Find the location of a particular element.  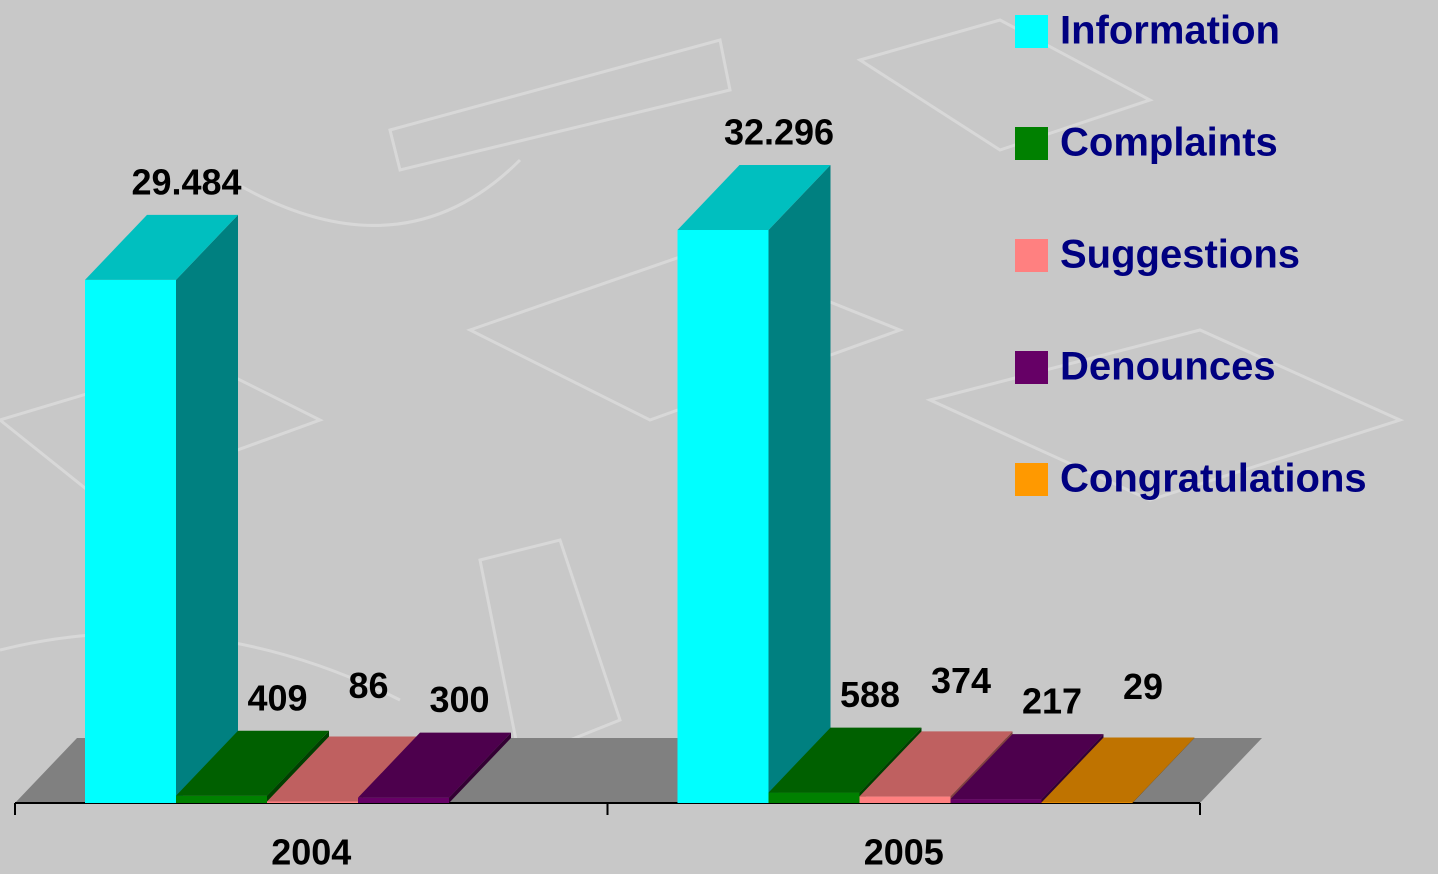

legend-label: Information is located at coordinates (1170, 31).